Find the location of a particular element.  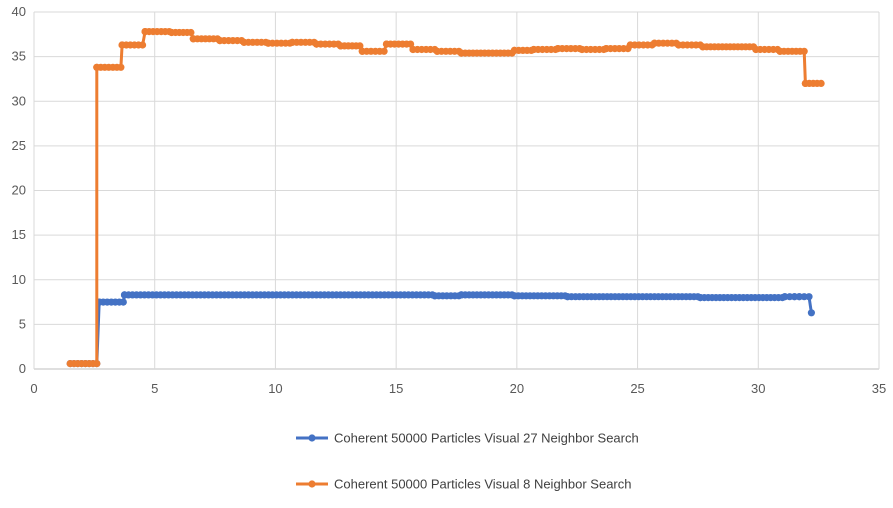

series-markers is located at coordinates (441, 329).